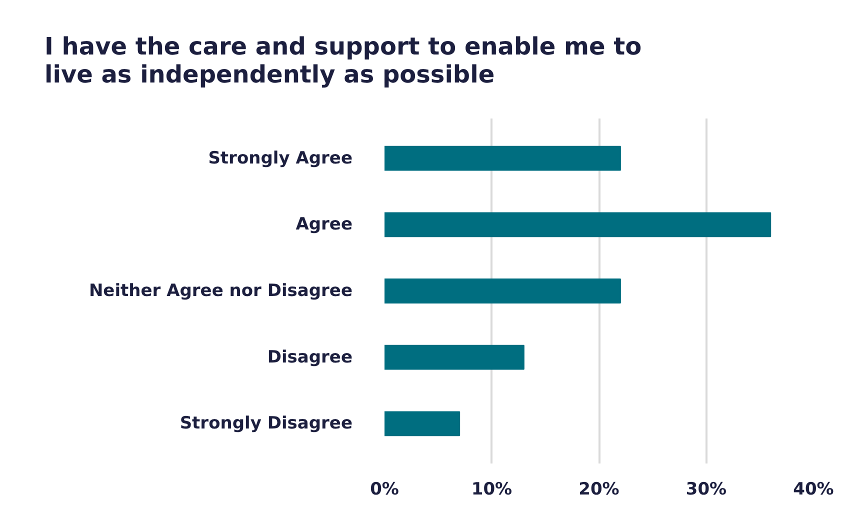  I want to click on y-tick-label: Strongly Disagree, so click(266, 424).